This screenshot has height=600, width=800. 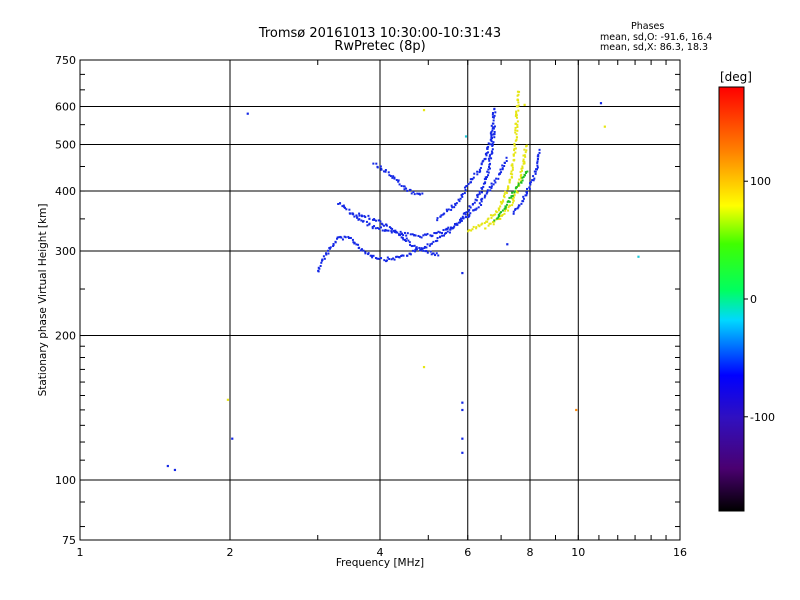 I want to click on x-tick-label: 8, so click(x=530, y=552).